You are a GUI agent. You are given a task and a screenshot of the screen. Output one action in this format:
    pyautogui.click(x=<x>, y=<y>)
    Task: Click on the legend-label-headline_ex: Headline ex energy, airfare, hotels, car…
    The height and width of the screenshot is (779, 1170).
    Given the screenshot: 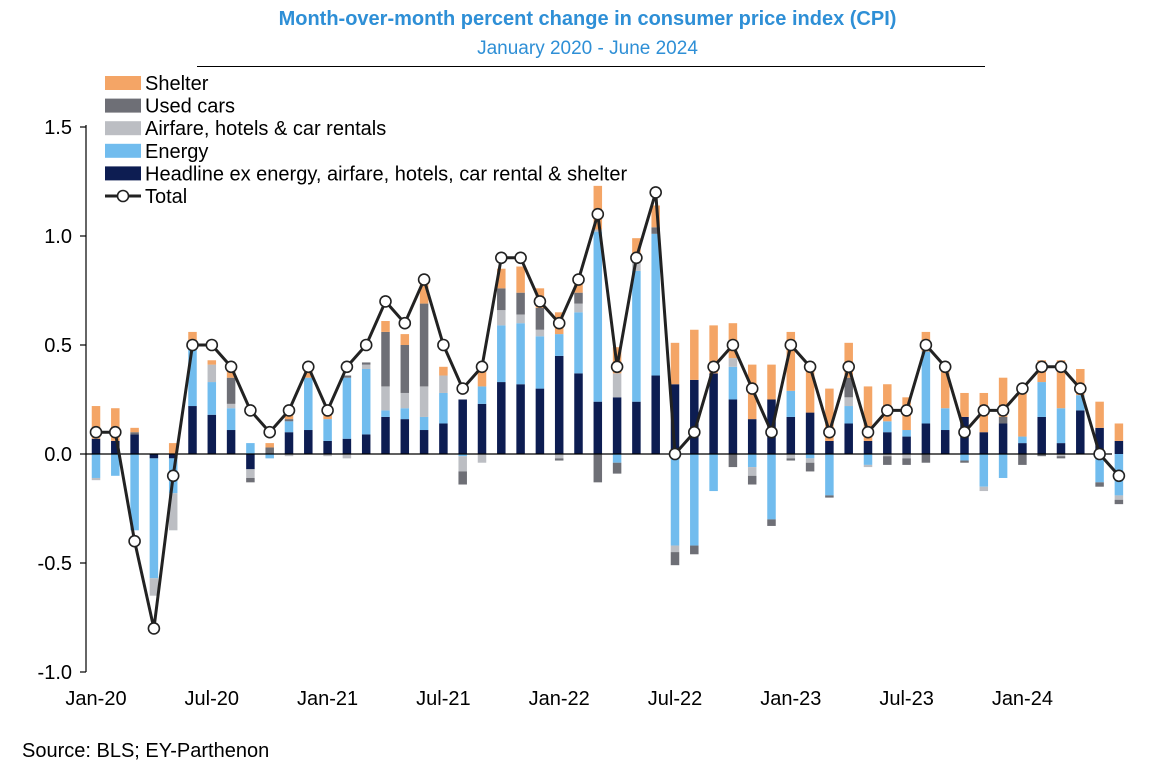 What is the action you would take?
    pyautogui.click(x=386, y=174)
    